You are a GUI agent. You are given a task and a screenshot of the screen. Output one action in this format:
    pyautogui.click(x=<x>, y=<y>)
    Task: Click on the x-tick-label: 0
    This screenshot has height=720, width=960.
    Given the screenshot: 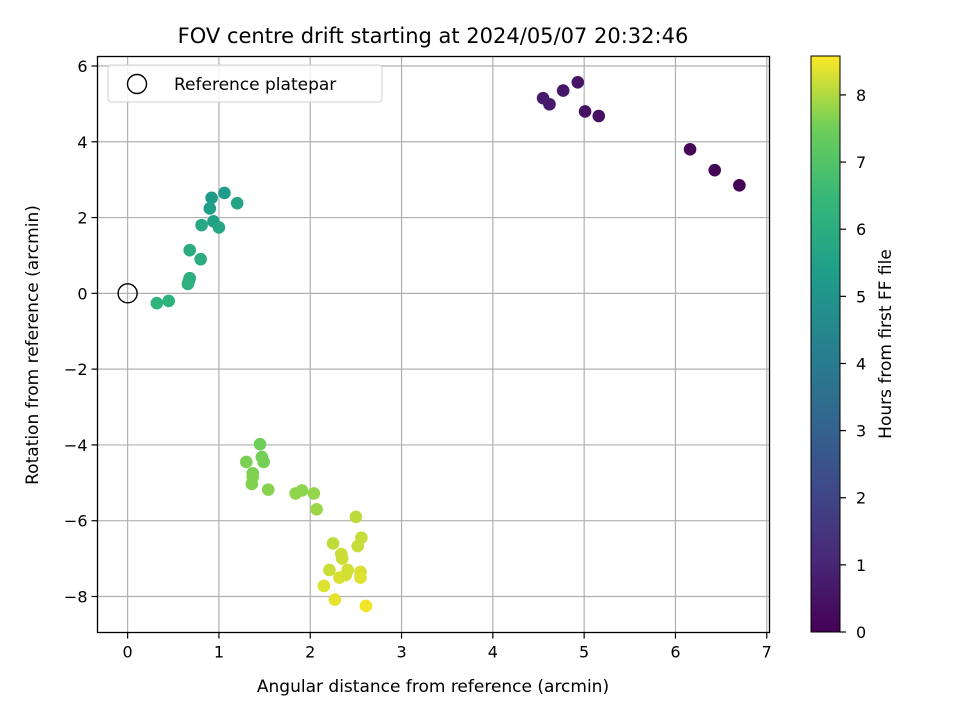 What is the action you would take?
    pyautogui.click(x=128, y=652)
    